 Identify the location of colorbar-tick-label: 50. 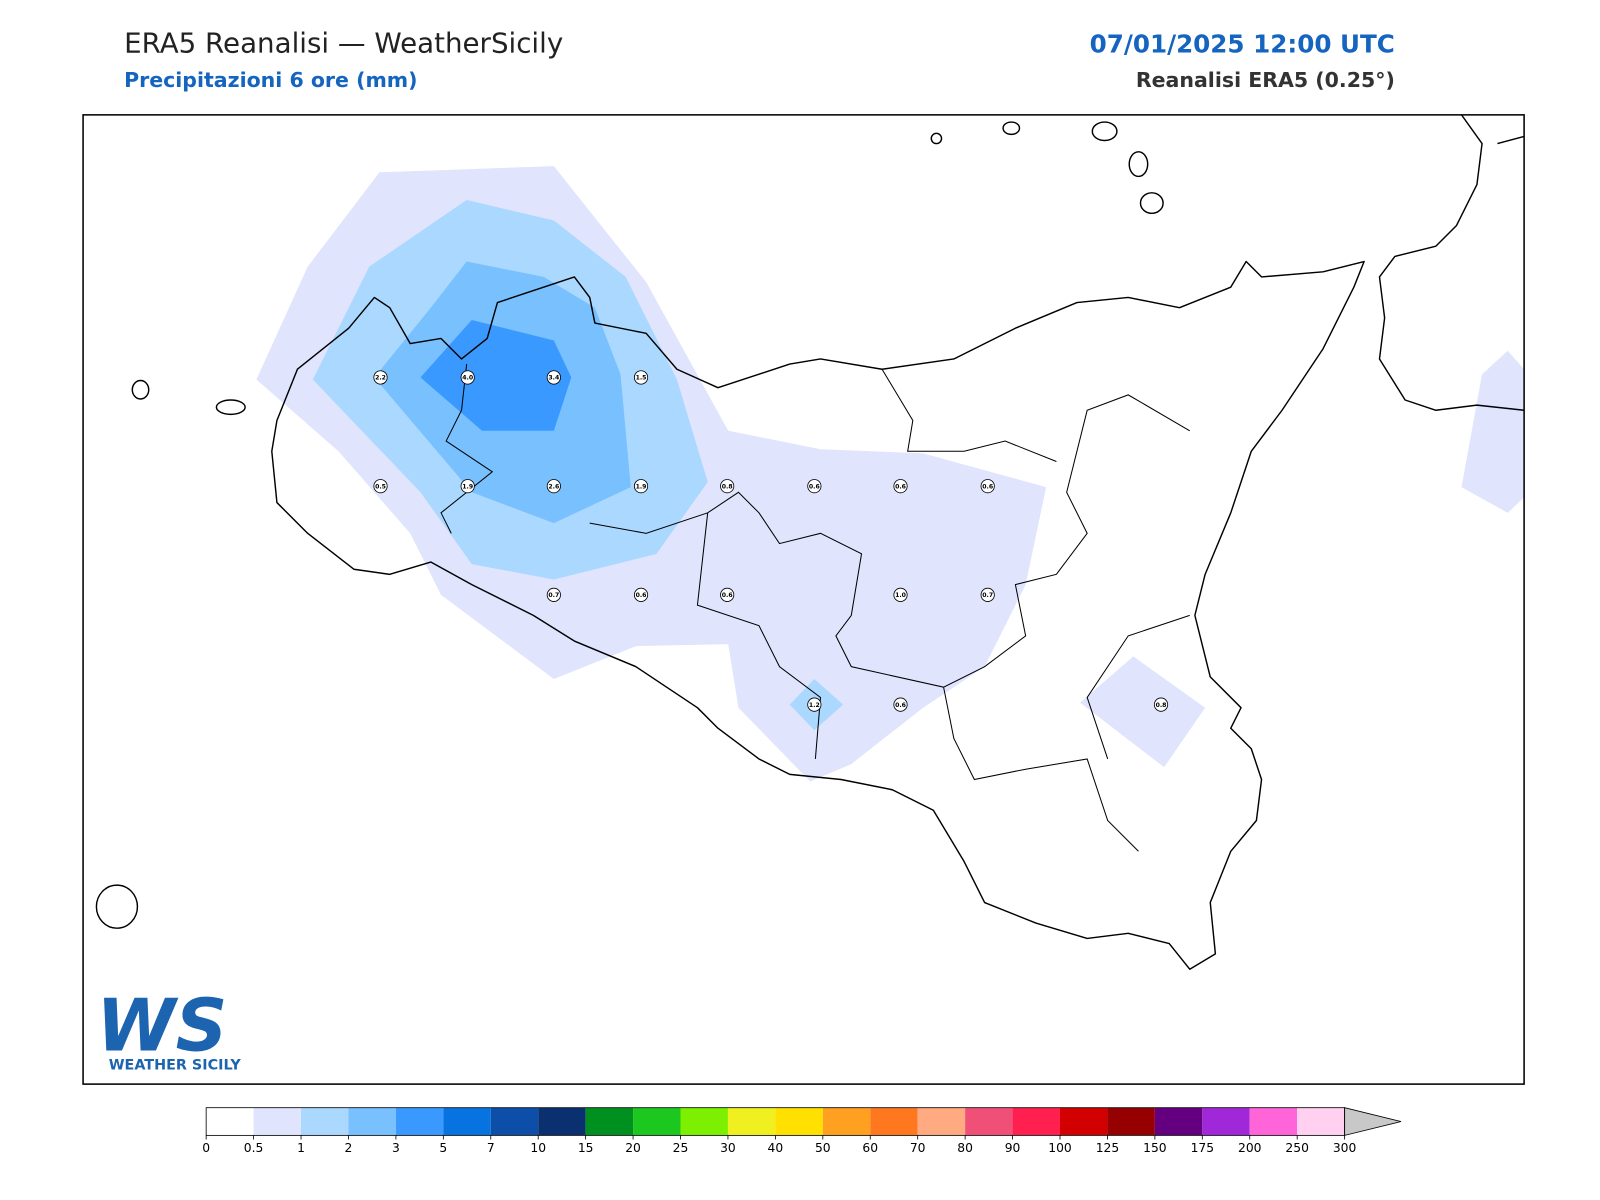
(823, 1148).